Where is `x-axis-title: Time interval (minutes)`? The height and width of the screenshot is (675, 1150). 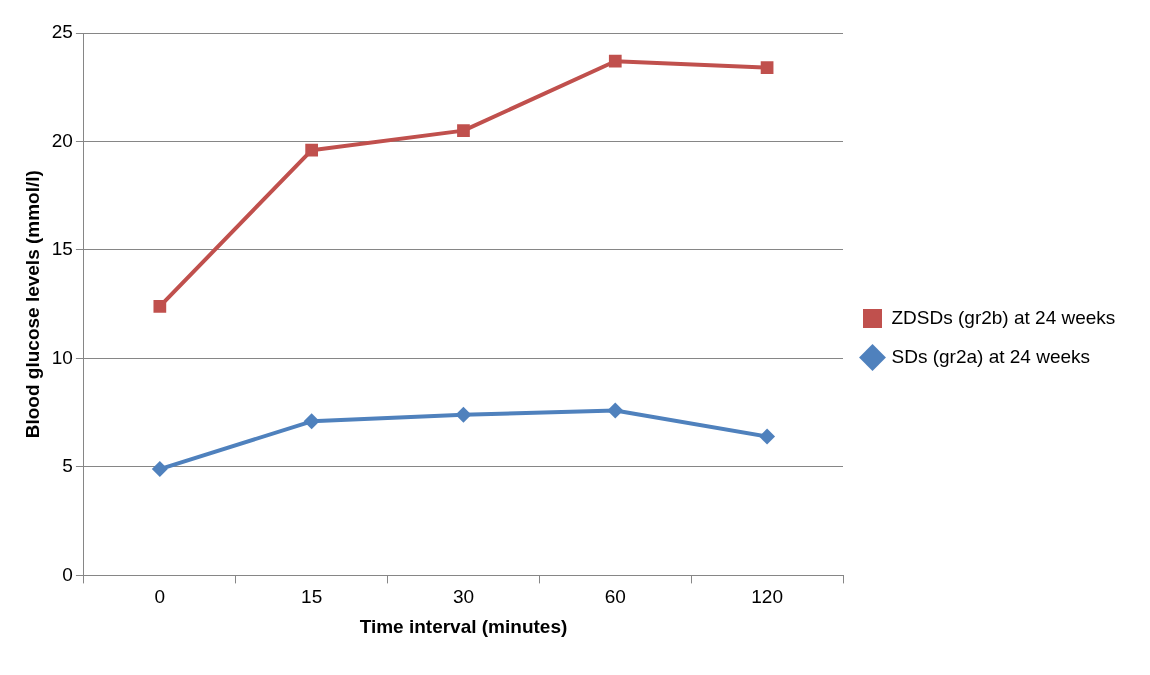 x-axis-title: Time interval (minutes) is located at coordinates (463, 626).